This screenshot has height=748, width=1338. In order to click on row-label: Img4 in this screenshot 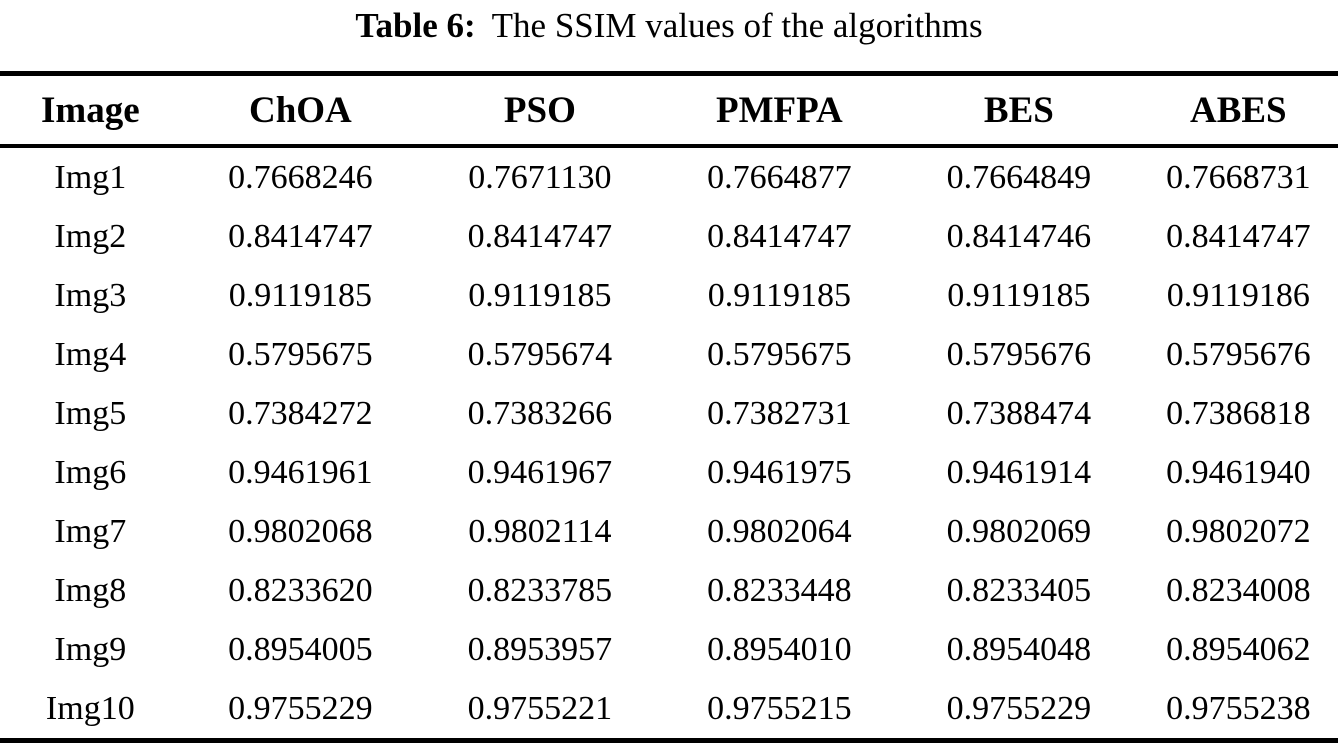, I will do `click(90, 354)`.